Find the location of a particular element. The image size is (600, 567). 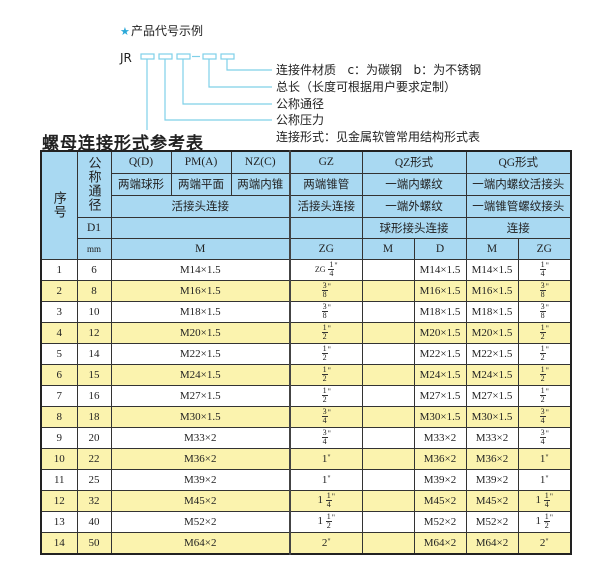

table-row: 4 12 M20×1.5 1 2 " M20×1.5 M20×1.5 1 2 " is located at coordinates (306, 332).